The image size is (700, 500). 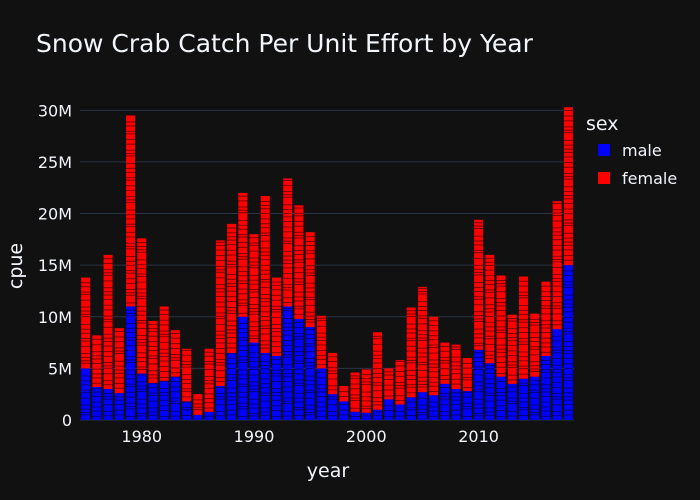 What do you see at coordinates (55, 265) in the screenshot?
I see `y-tick-label: 15M` at bounding box center [55, 265].